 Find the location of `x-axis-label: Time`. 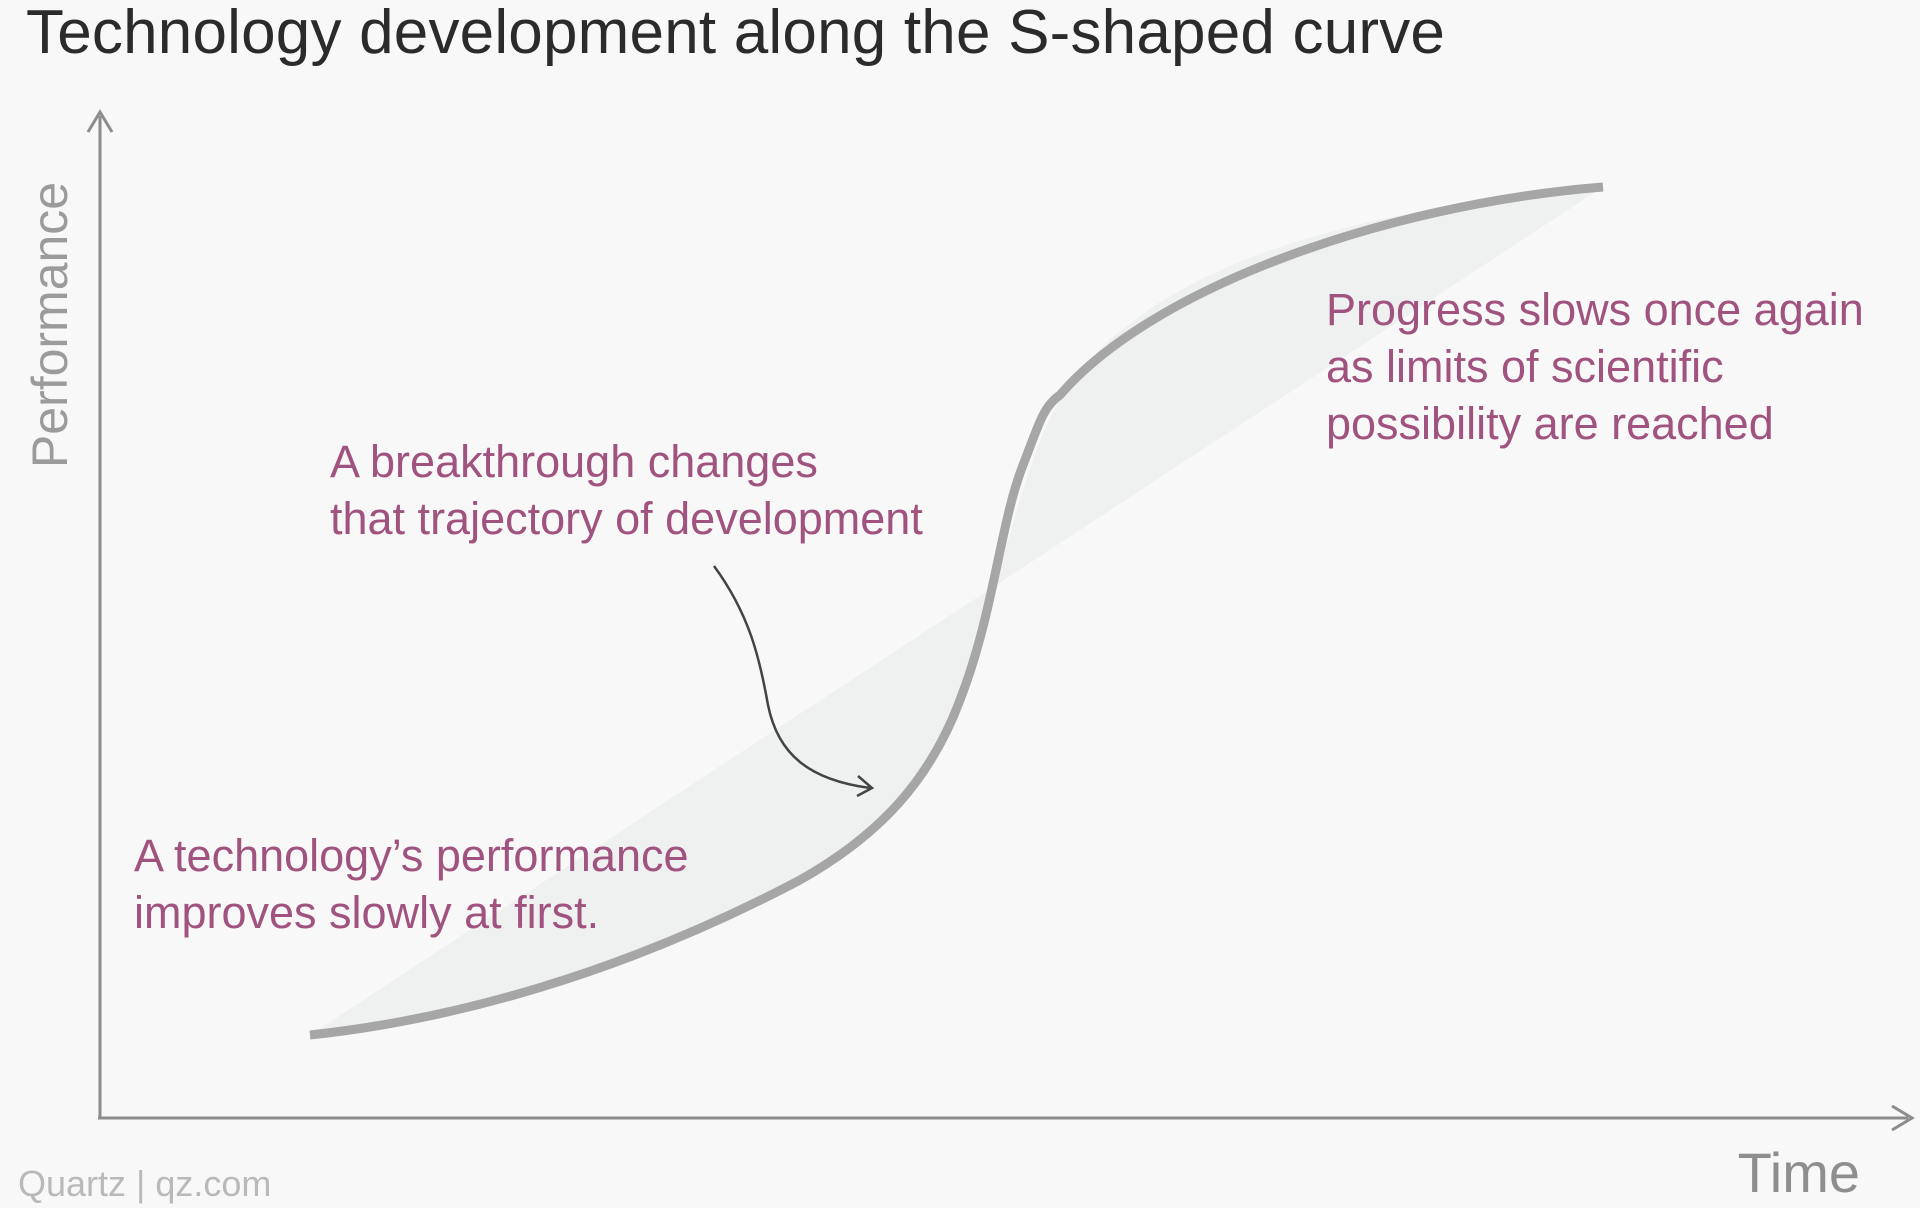

x-axis-label: Time is located at coordinates (1798, 1172).